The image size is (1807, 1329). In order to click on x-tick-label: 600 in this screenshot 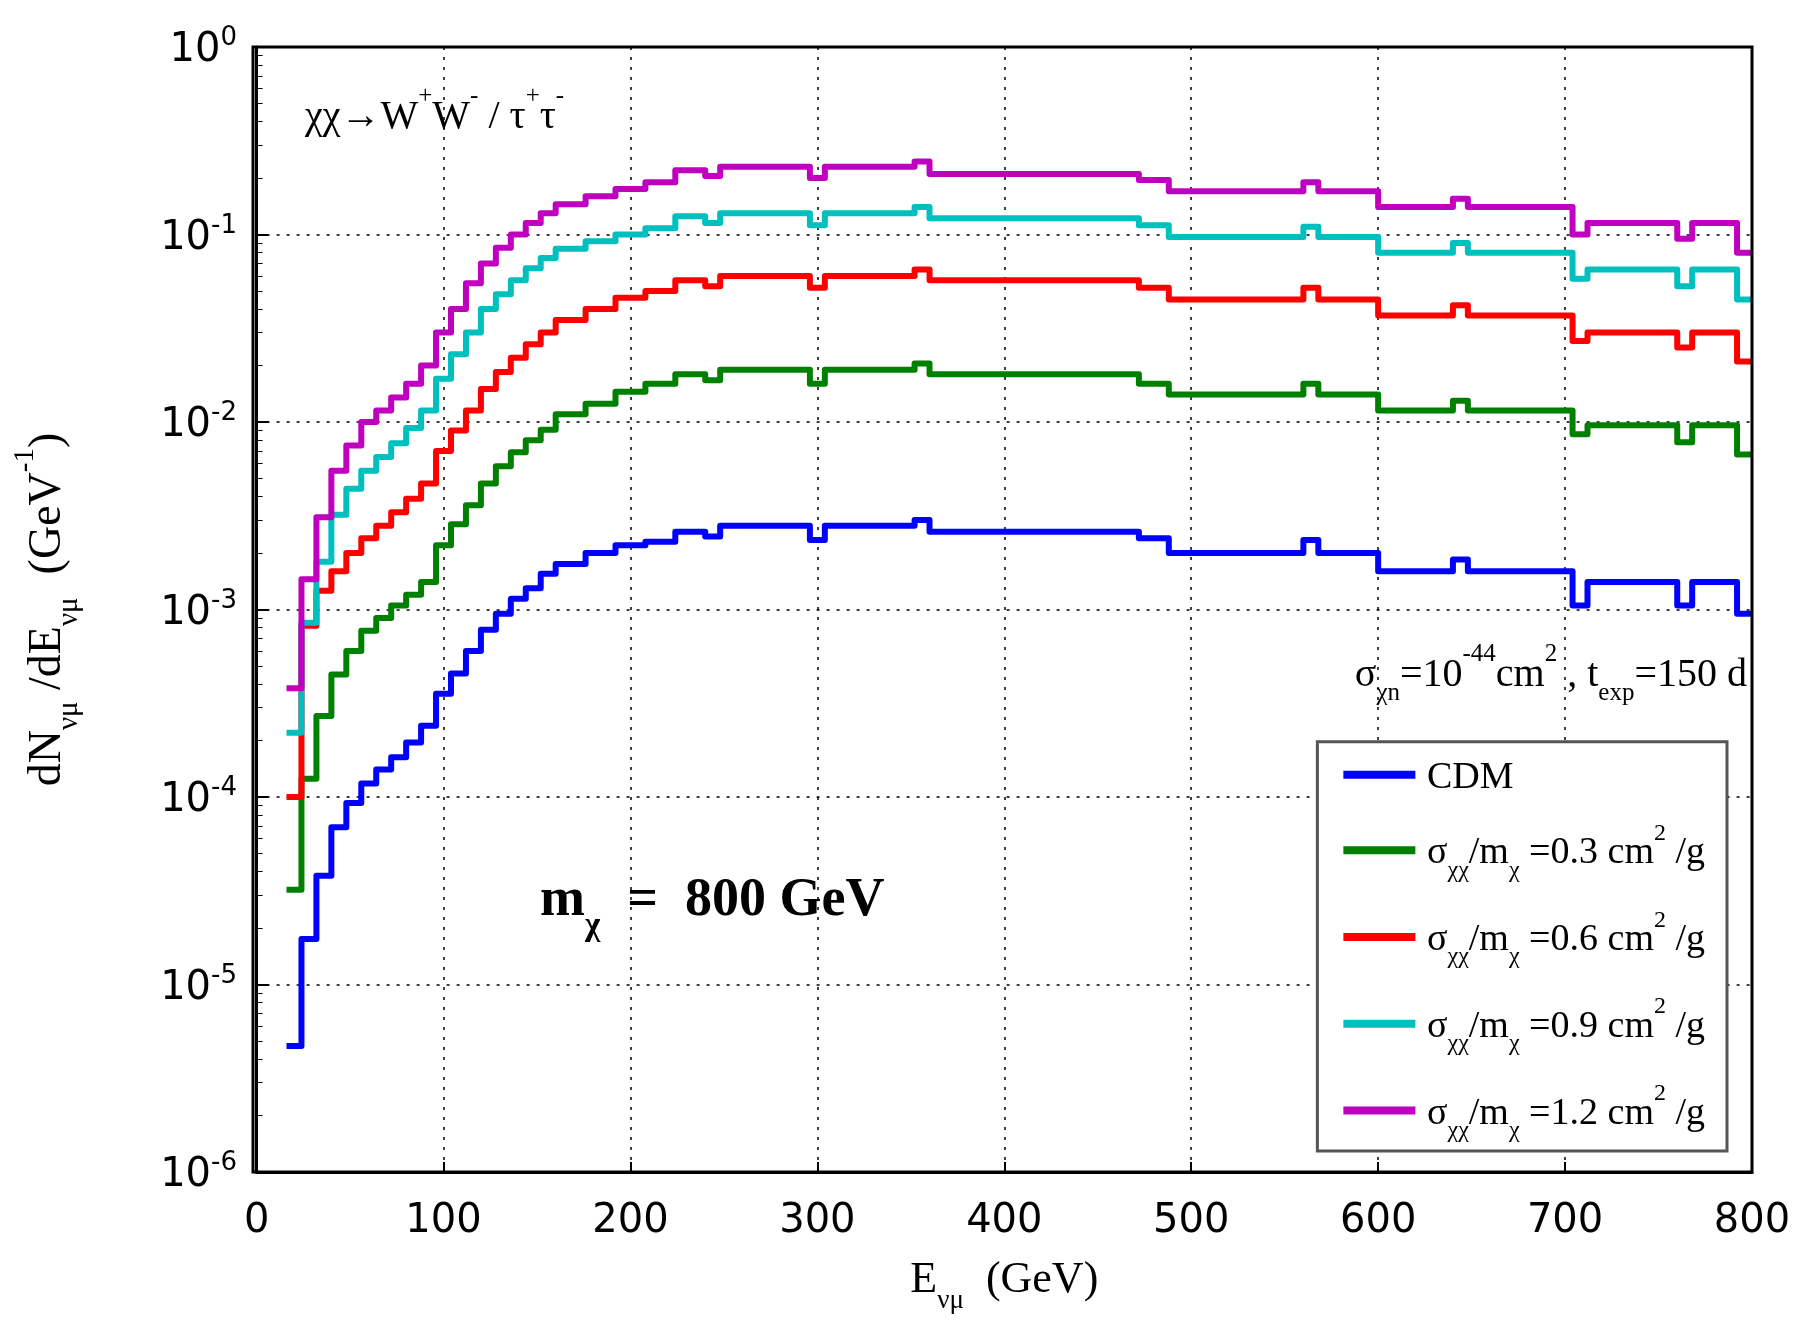, I will do `click(1378, 1218)`.